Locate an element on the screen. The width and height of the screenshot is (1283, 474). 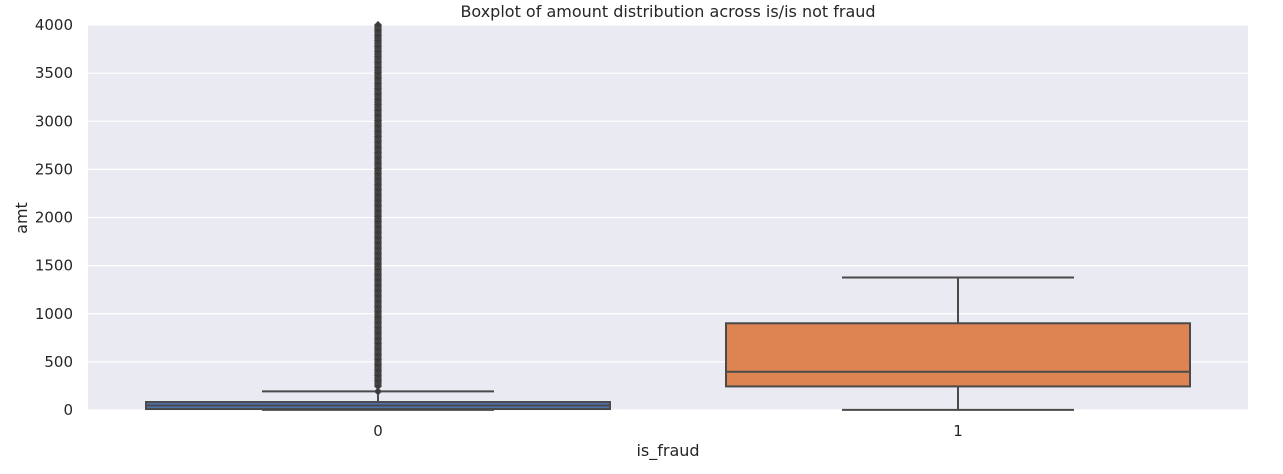
x-tick-label: 1 is located at coordinates (958, 431).